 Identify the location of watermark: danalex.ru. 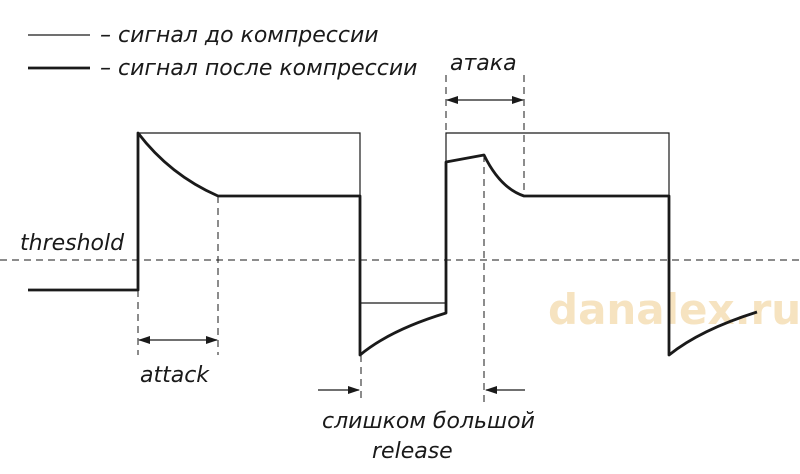
(674, 309).